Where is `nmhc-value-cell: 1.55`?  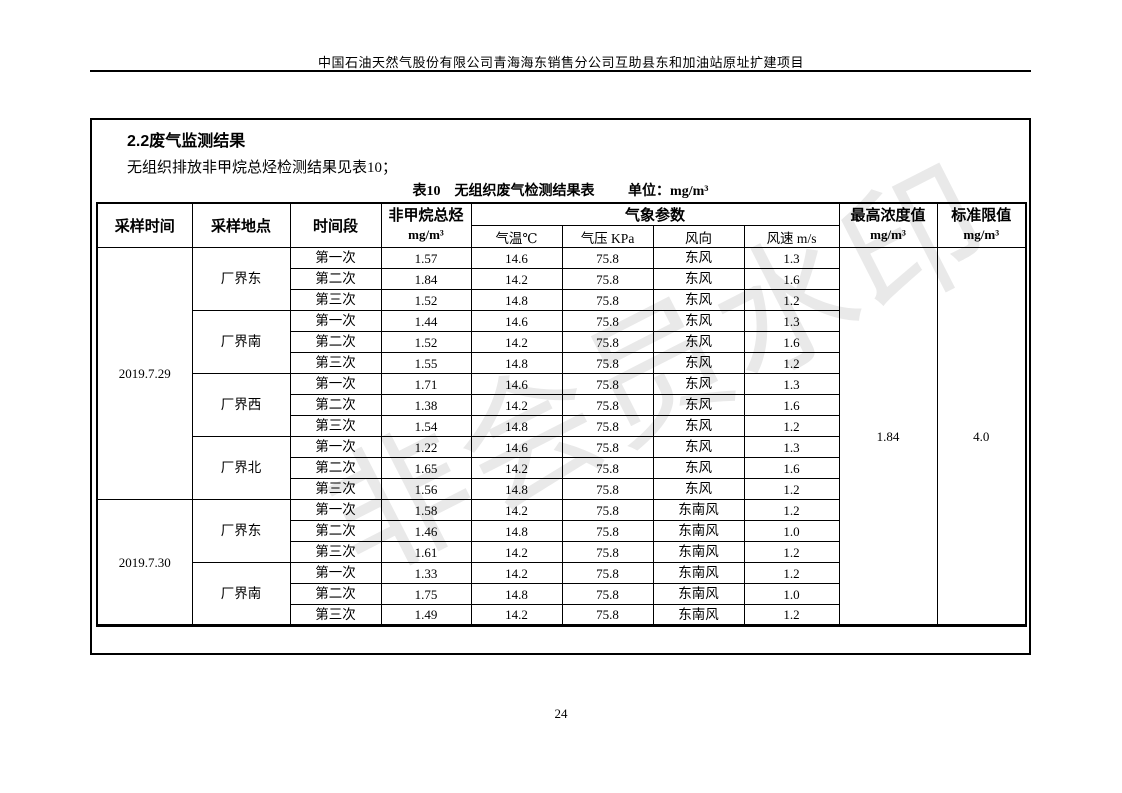
nmhc-value-cell: 1.55 is located at coordinates (426, 363).